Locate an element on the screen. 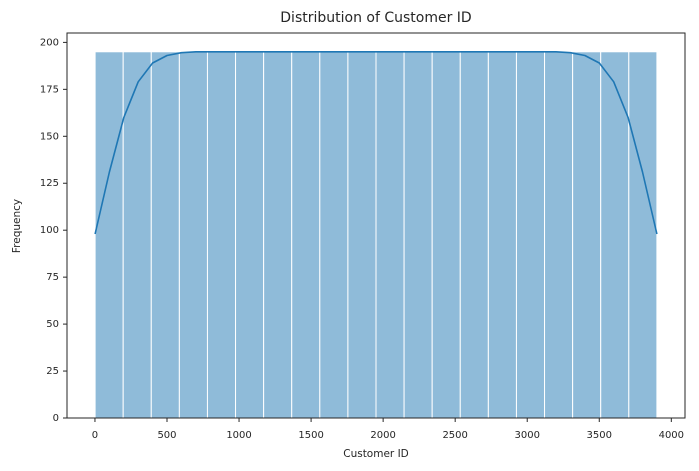 The width and height of the screenshot is (699, 471). y-tick-label: 50 is located at coordinates (52, 324).